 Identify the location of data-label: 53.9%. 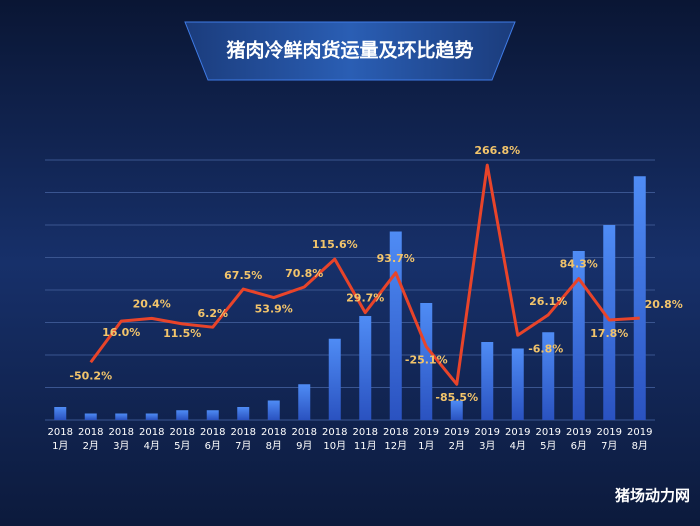
(274, 309).